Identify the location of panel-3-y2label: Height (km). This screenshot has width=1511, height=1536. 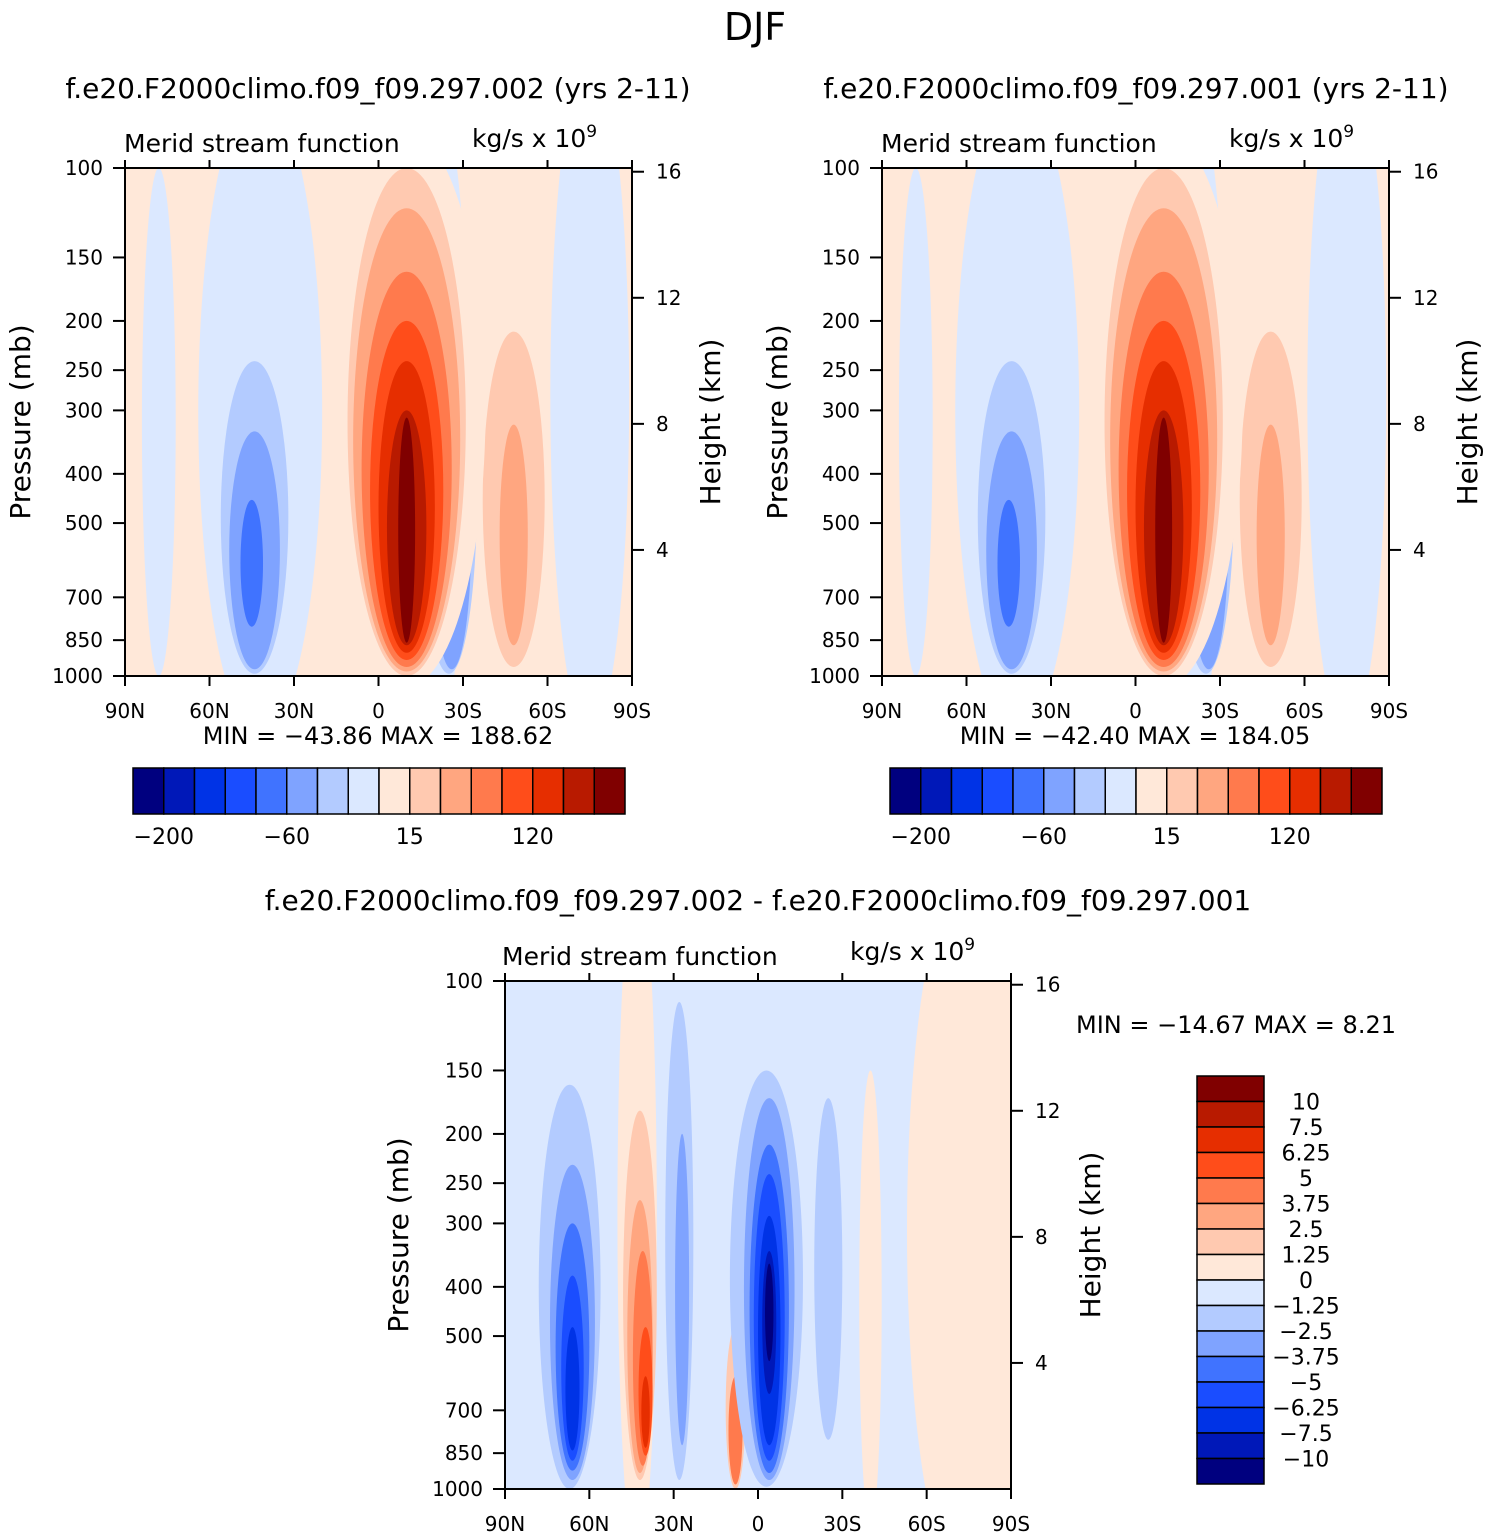
(1090, 1235).